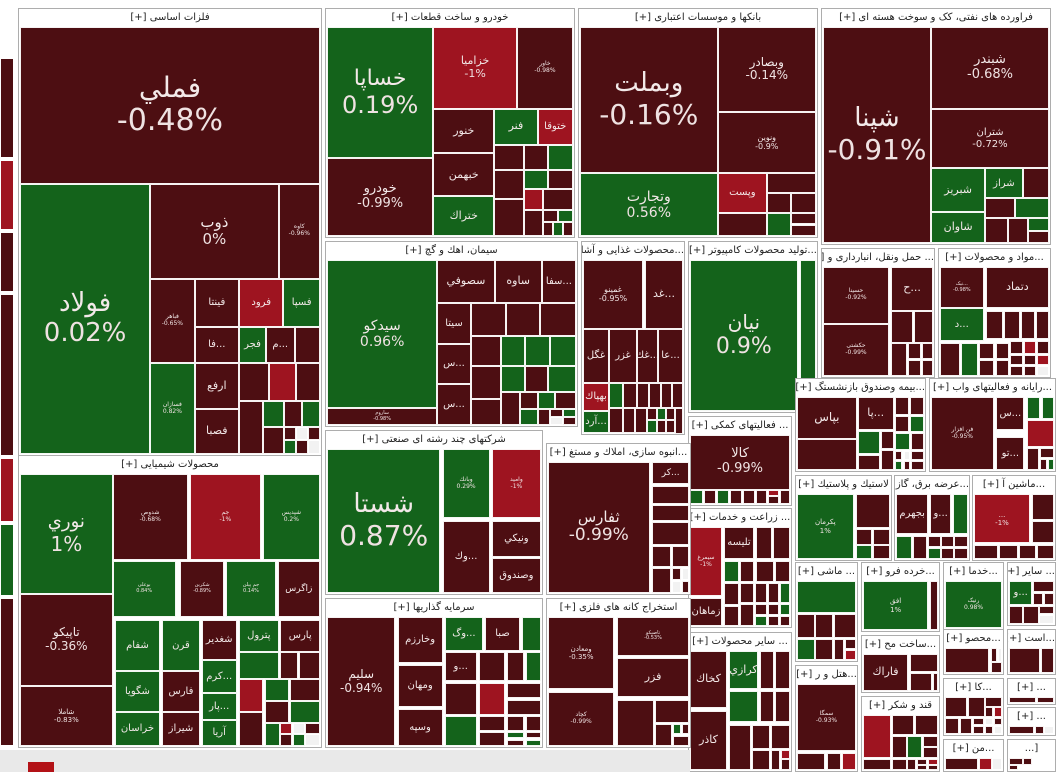 Image resolution: width=1056 pixels, height=772 pixels. Describe the element at coordinates (172, 321) in the screenshot. I see `stock-tile: فباهر -0.65%` at that location.